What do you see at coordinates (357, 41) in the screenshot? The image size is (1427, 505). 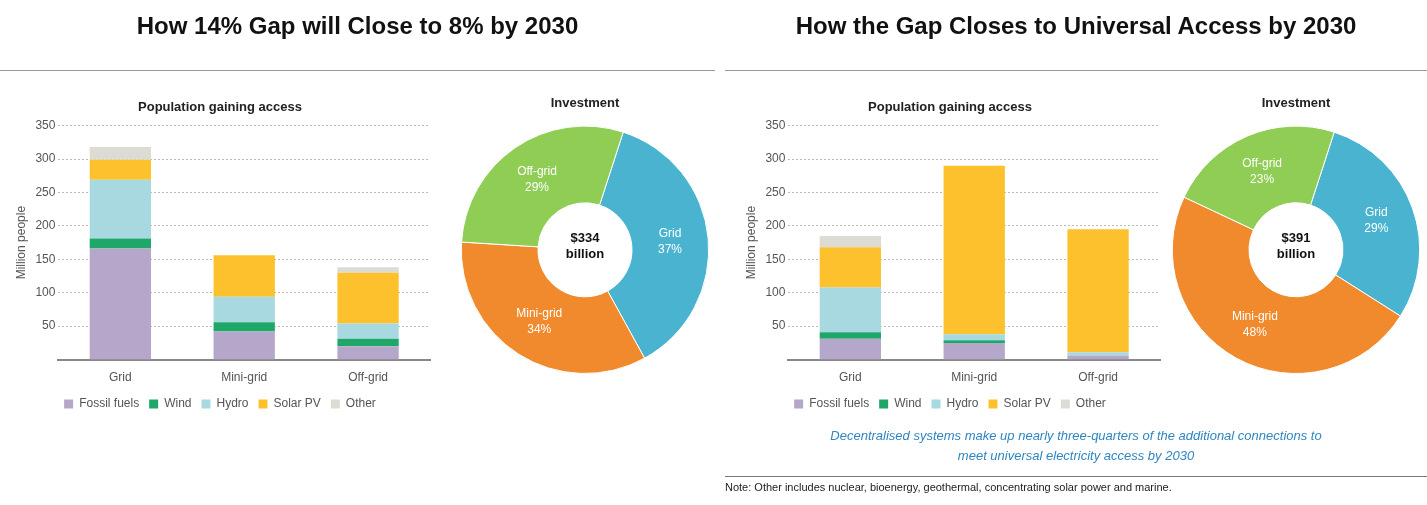 I see `chart-title: How 14% Gap will Close to 8% by 2030` at bounding box center [357, 41].